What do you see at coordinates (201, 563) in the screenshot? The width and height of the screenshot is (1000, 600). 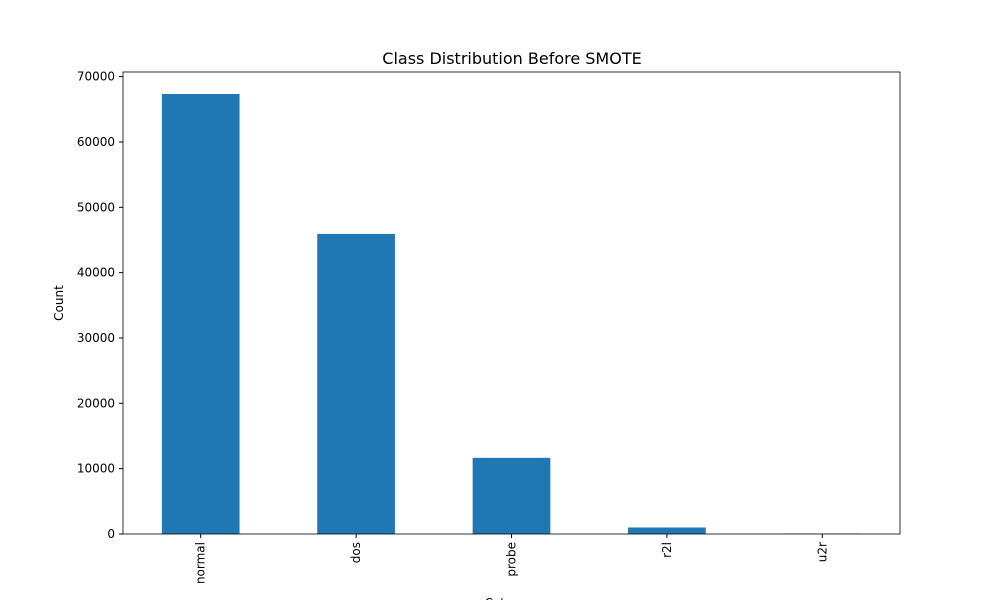 I see `x-tick-label: normal` at bounding box center [201, 563].